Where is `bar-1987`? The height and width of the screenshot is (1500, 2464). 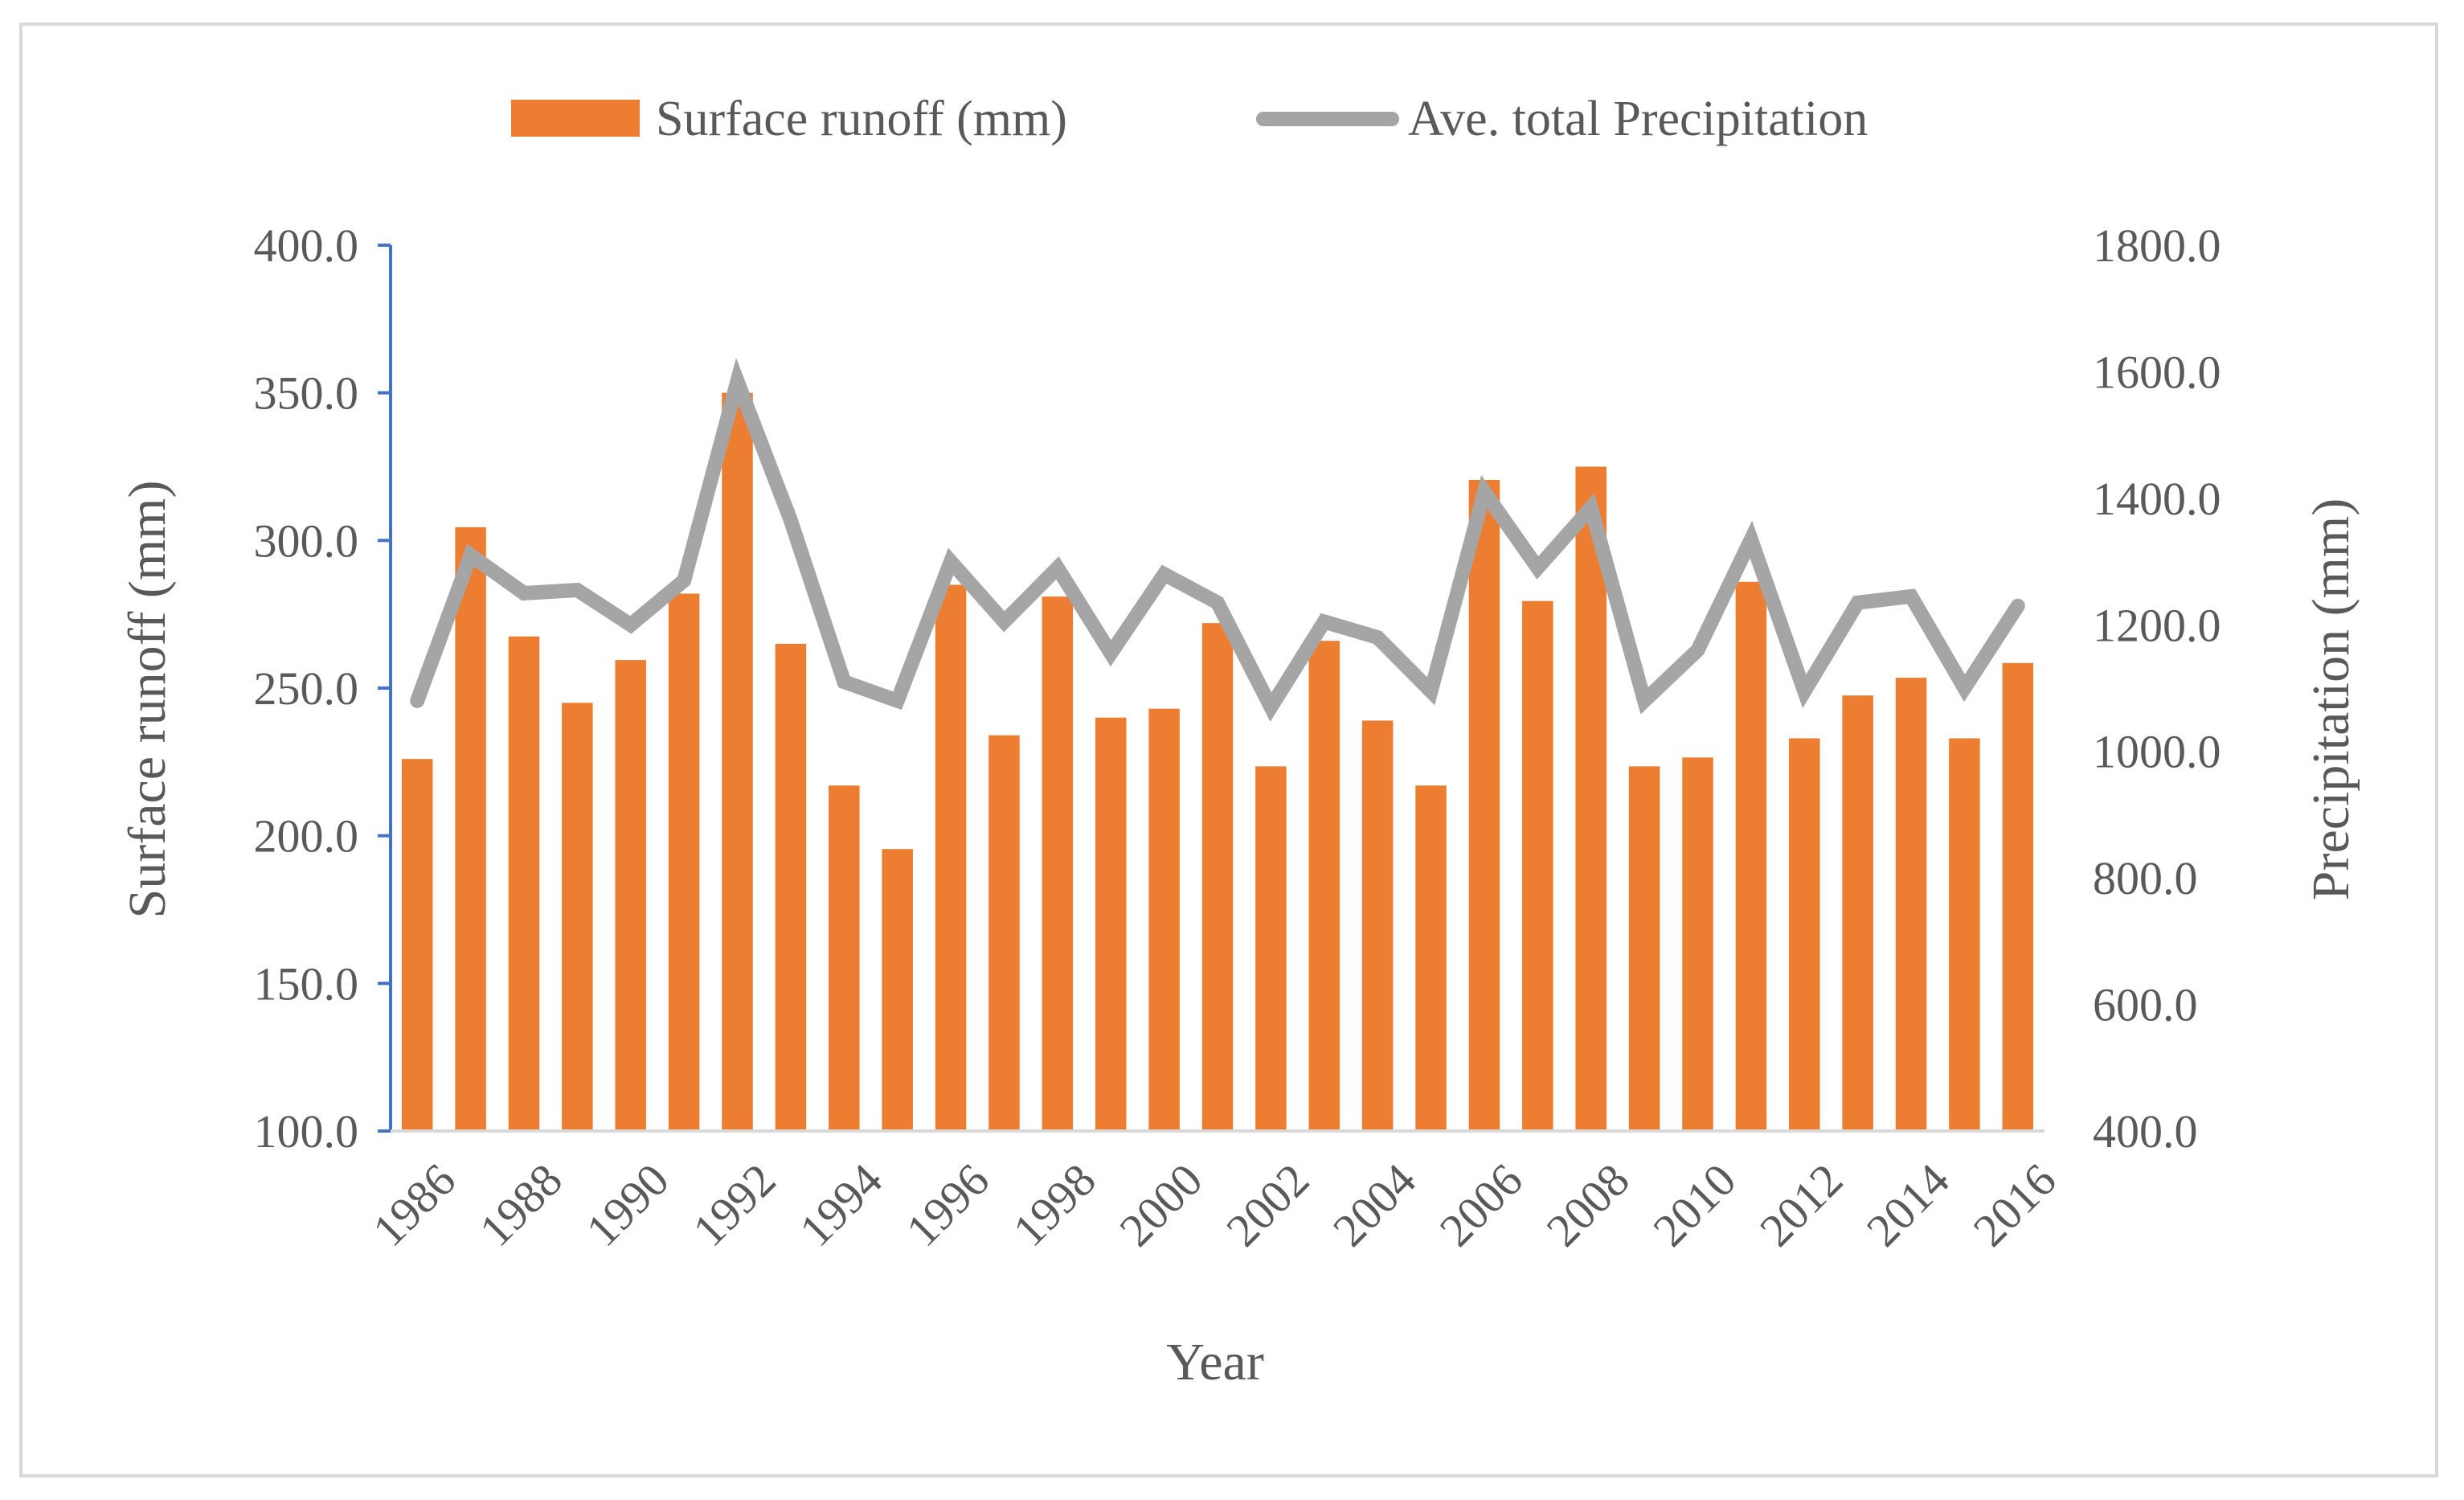 bar-1987 is located at coordinates (471, 829).